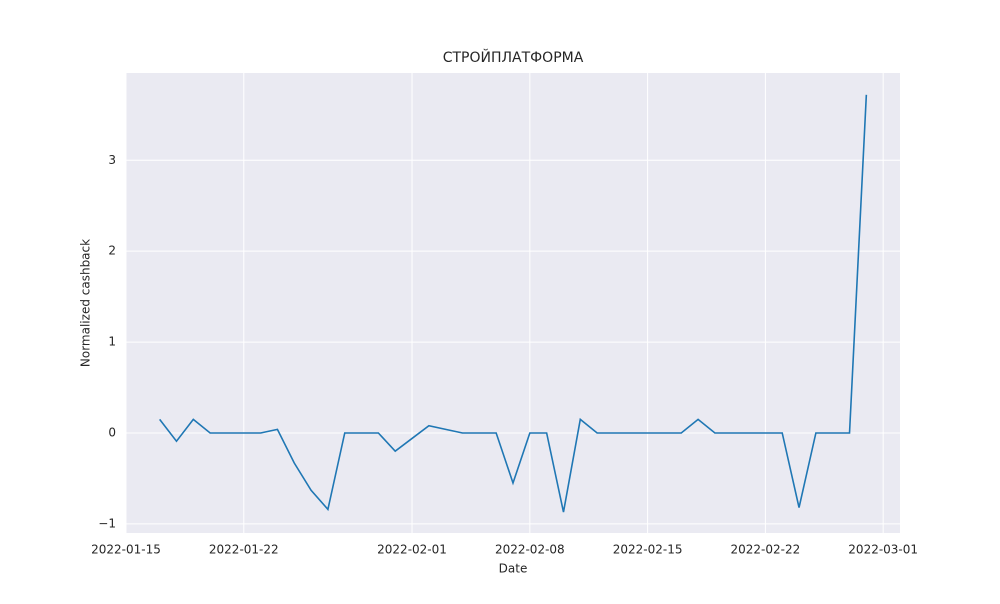 The width and height of the screenshot is (1000, 604). I want to click on x-tick-label: 2022-02-01, so click(412, 550).